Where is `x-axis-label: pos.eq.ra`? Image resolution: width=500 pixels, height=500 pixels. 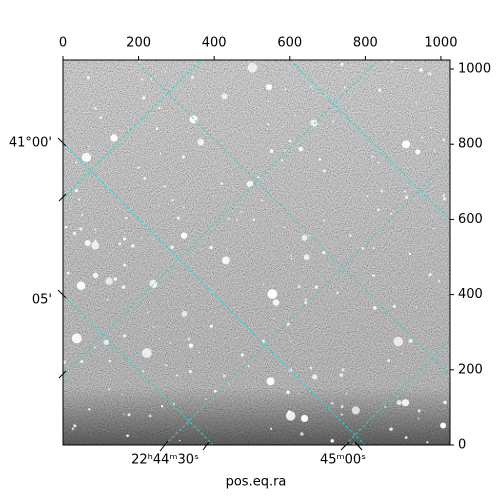 x-axis-label: pos.eq.ra is located at coordinates (256, 482).